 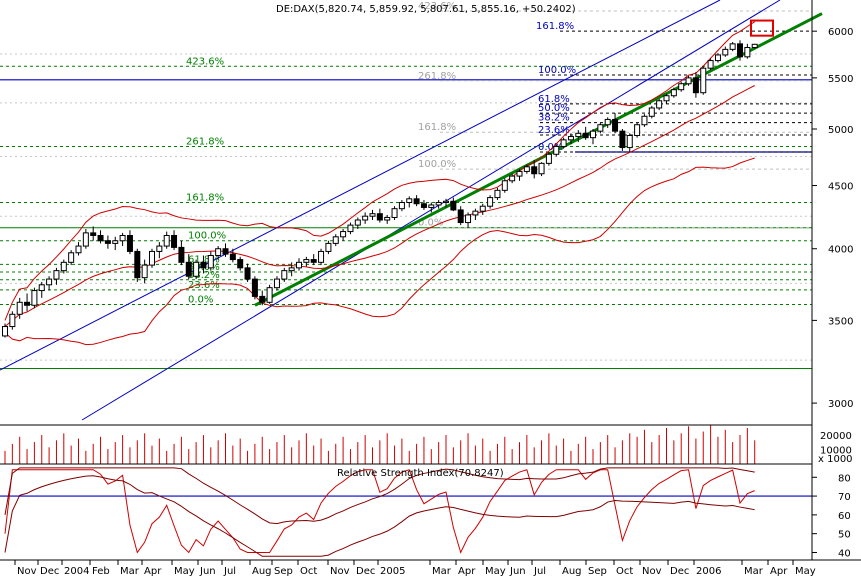 What do you see at coordinates (554, 118) in the screenshot?
I see `fib-retracement-2-label: 38.2%` at bounding box center [554, 118].